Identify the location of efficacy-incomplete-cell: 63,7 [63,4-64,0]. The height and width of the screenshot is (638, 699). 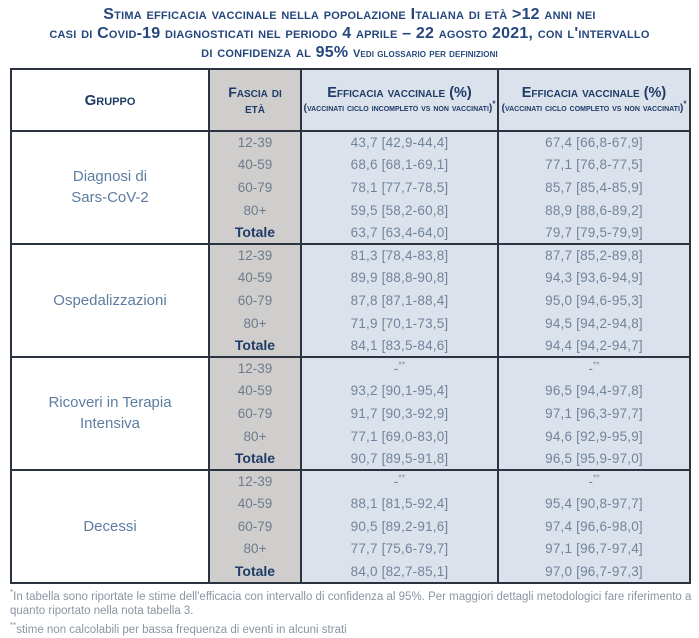
(399, 232).